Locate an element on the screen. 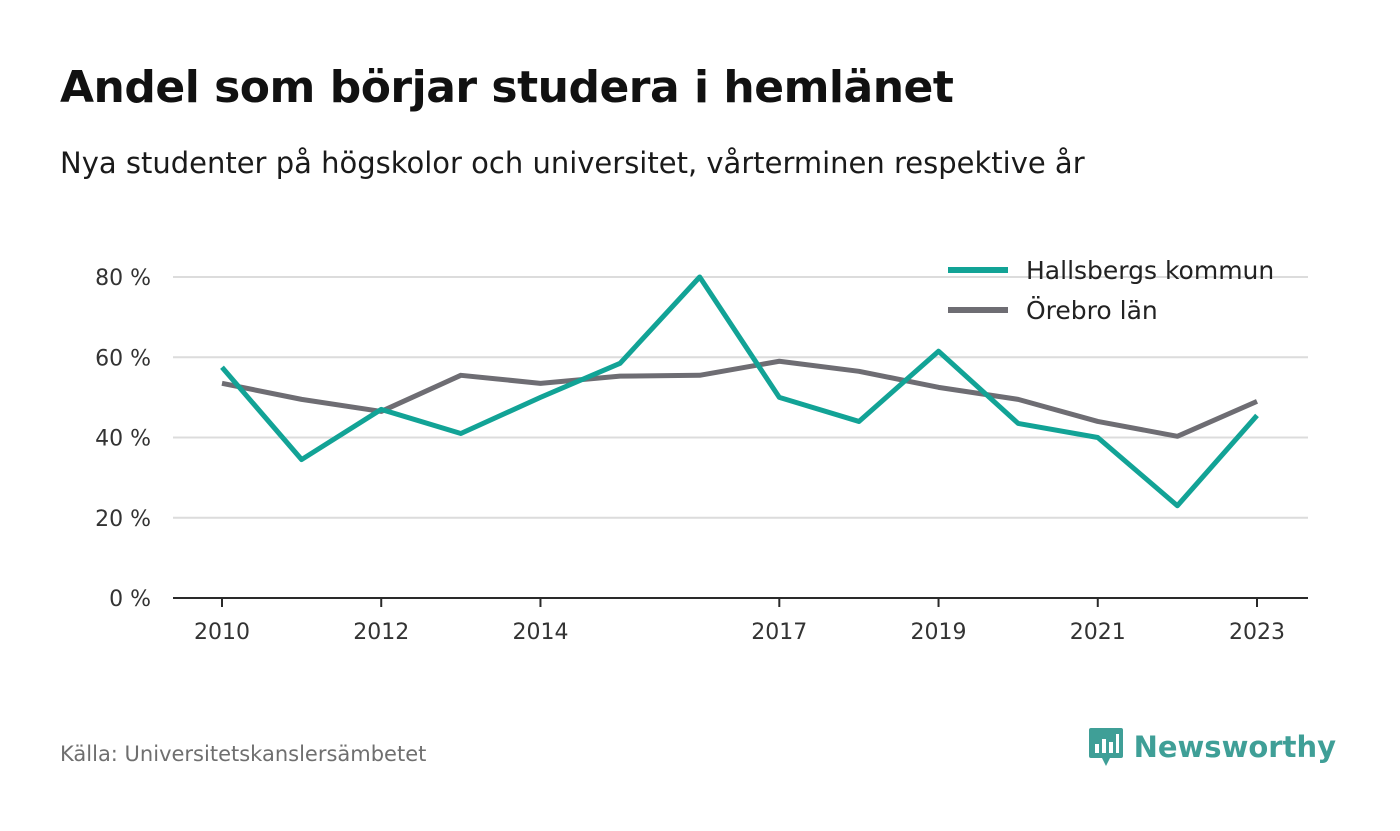 The height and width of the screenshot is (831, 1400). chart-title: Andel som börjar studera i hemlänet is located at coordinates (507, 87).